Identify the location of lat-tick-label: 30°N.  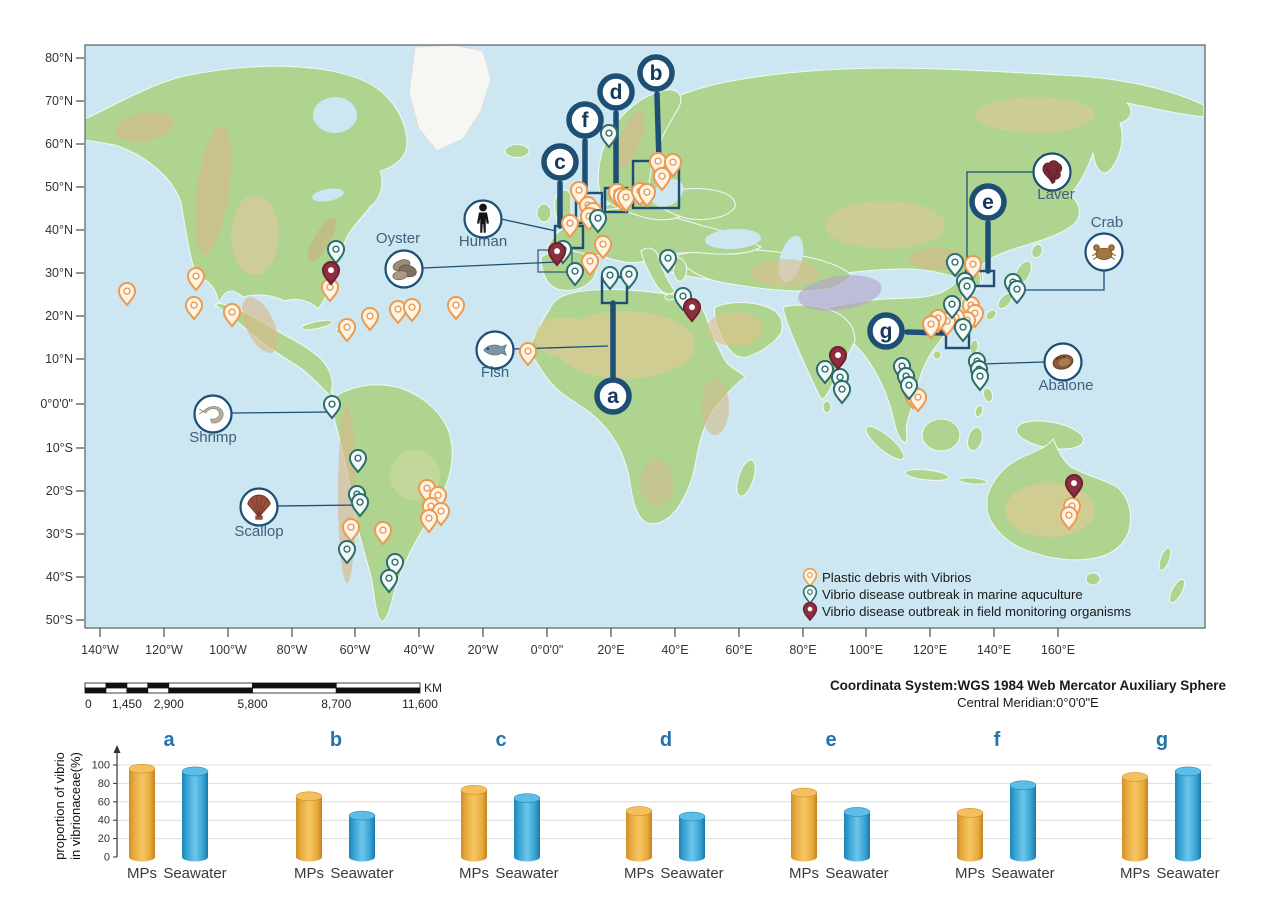
(59, 273).